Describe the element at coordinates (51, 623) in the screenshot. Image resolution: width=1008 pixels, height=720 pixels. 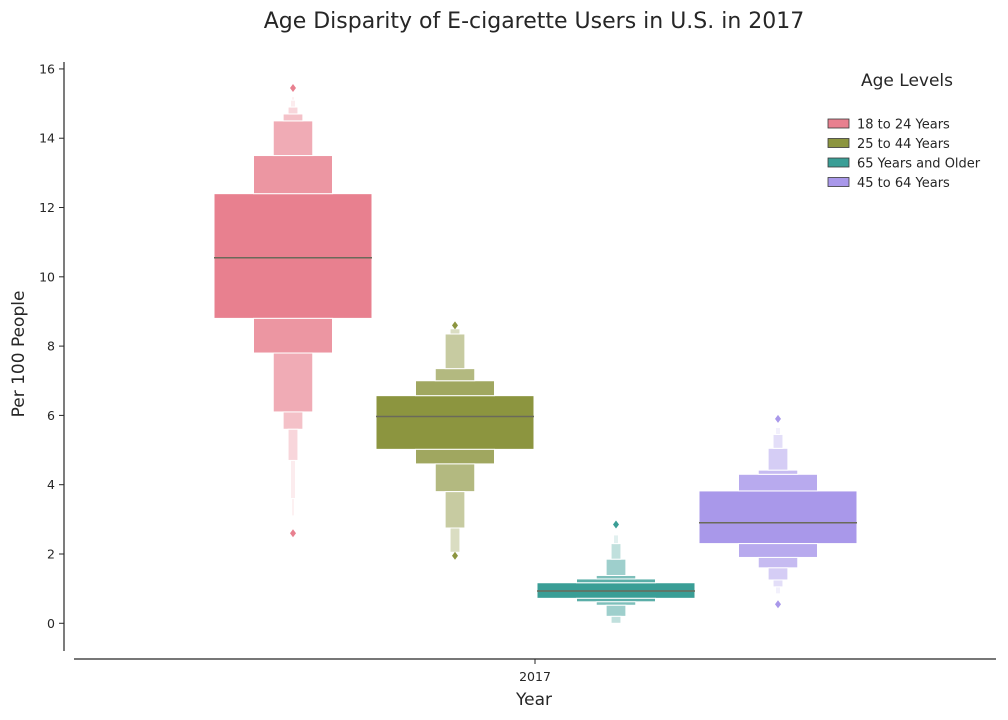
I see `y-tick-label: 0` at that location.